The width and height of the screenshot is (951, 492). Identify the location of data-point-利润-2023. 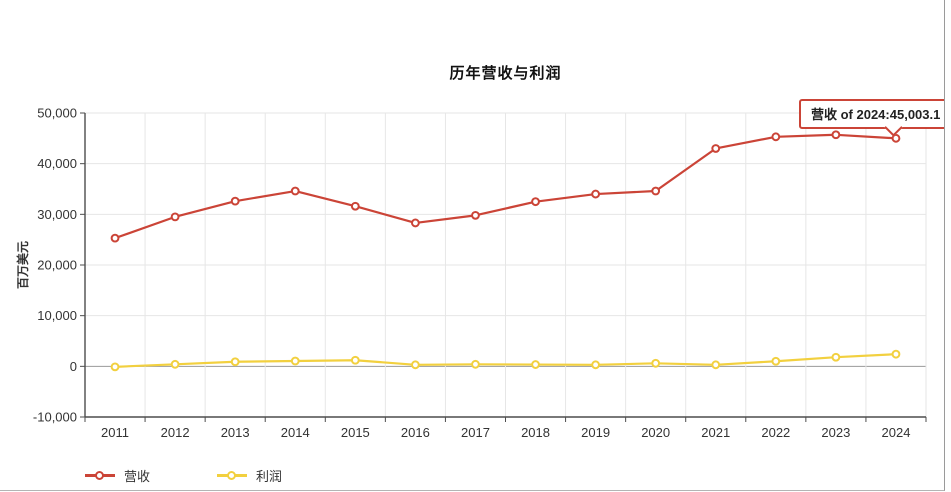
(836, 357).